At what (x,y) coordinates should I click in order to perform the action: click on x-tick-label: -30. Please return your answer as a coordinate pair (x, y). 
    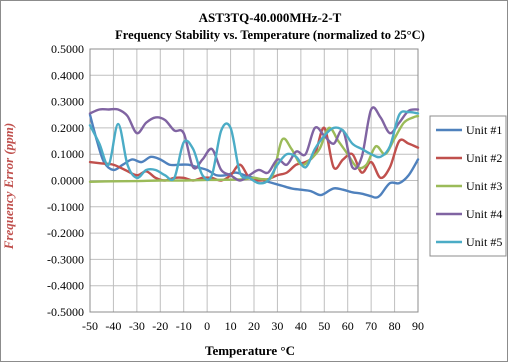
    Looking at the image, I should click on (137, 326).